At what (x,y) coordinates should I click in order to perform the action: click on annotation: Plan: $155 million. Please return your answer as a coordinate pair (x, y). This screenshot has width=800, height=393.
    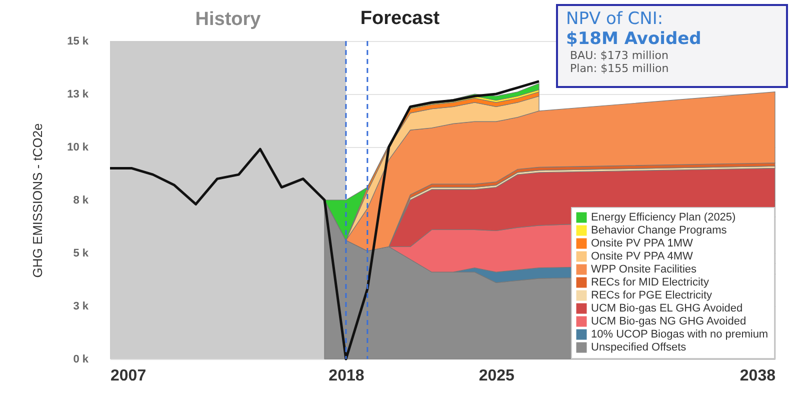
    Looking at the image, I should click on (620, 68).